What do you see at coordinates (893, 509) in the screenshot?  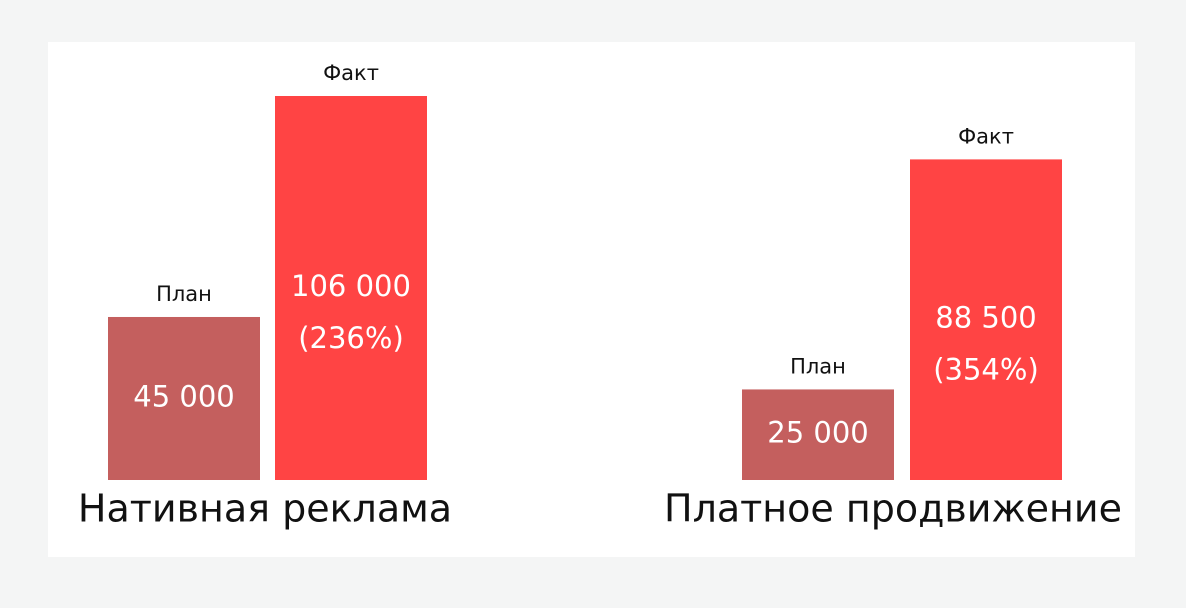 I see `category-label: Платное продвижение` at bounding box center [893, 509].